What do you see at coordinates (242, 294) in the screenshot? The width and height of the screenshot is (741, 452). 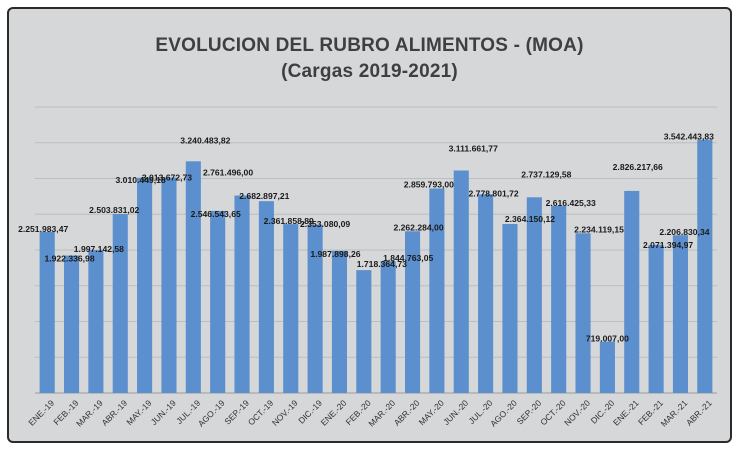 I see `bar-SEP.-19` at bounding box center [242, 294].